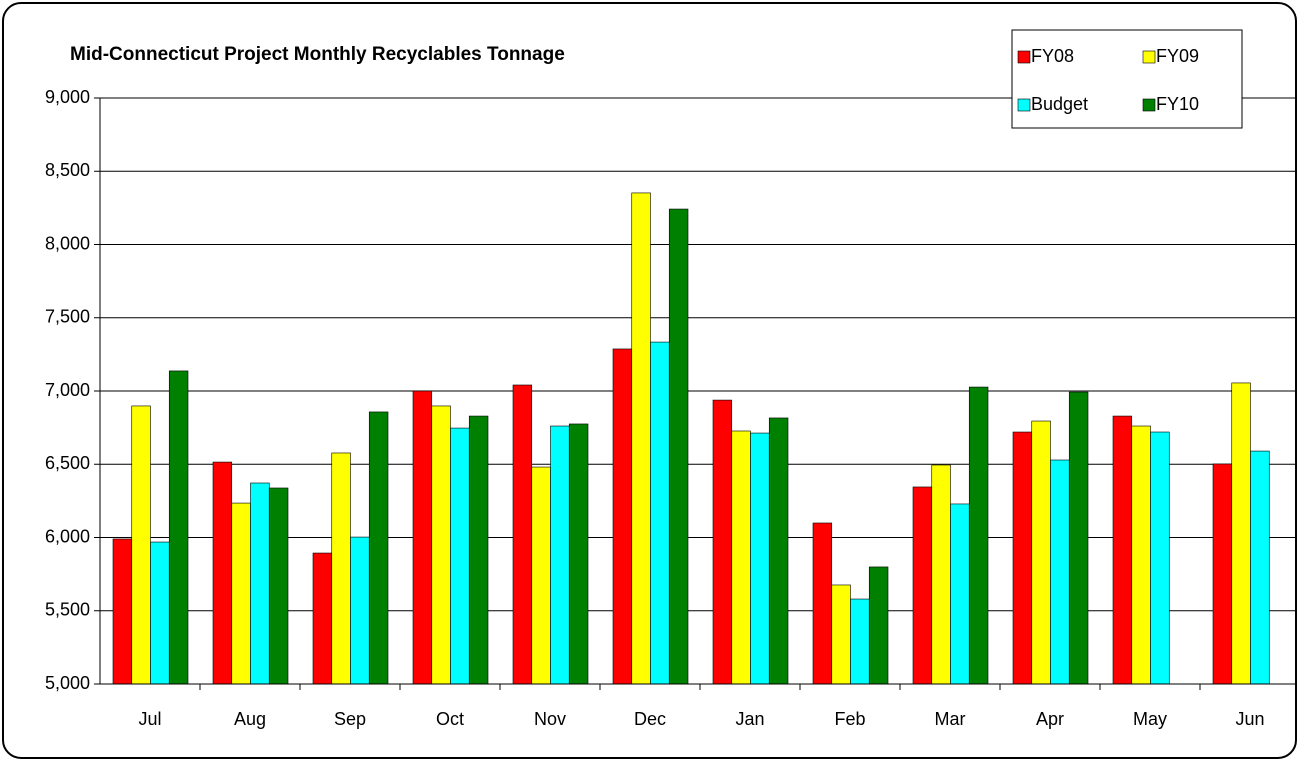 Image resolution: width=1299 pixels, height=761 pixels. Describe the element at coordinates (67, 390) in the screenshot. I see `y-tick-label: 7,000` at that location.